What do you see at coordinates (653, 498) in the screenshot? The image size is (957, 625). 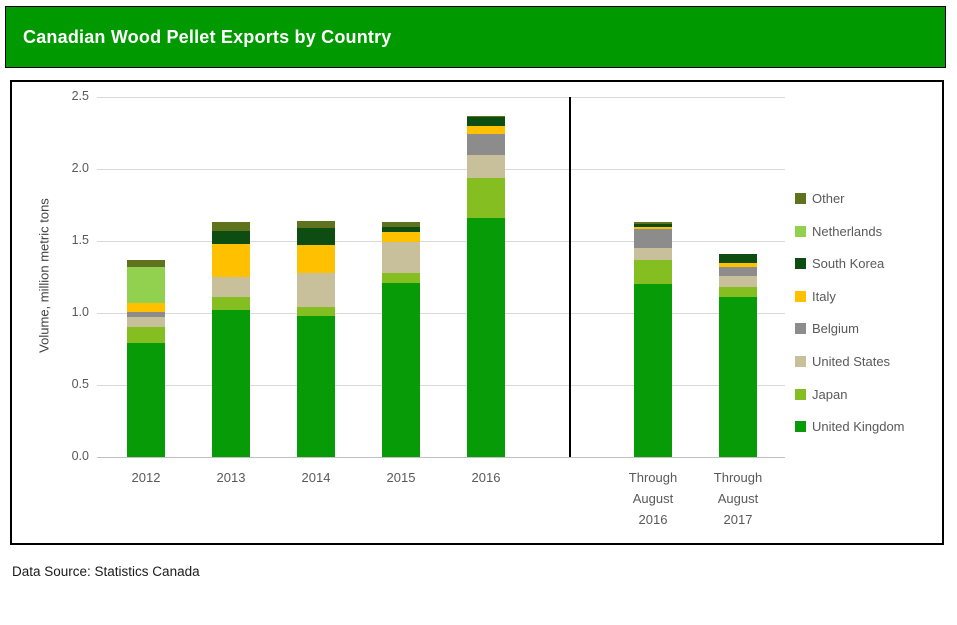 I see `x-tick-label: Through August 2016` at bounding box center [653, 498].